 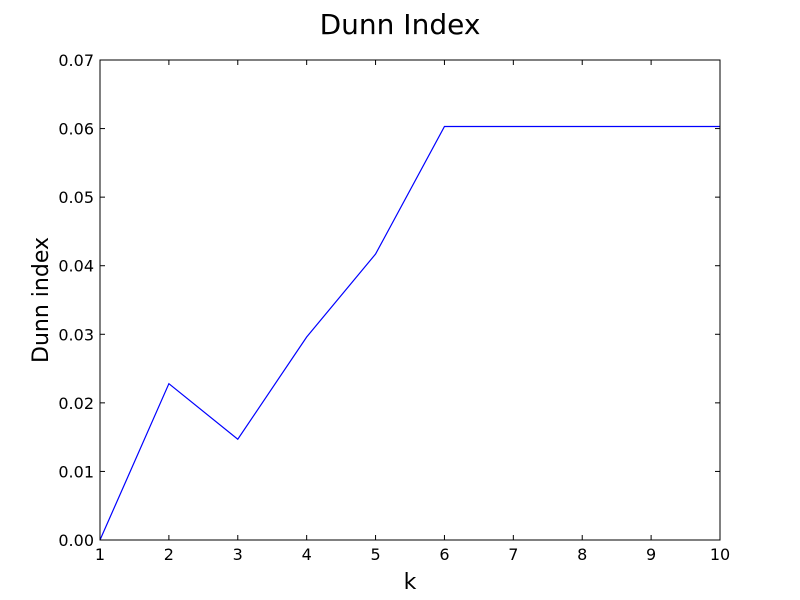 What do you see at coordinates (76, 266) in the screenshot?
I see `y-tick-label-0.04: 0.04` at bounding box center [76, 266].